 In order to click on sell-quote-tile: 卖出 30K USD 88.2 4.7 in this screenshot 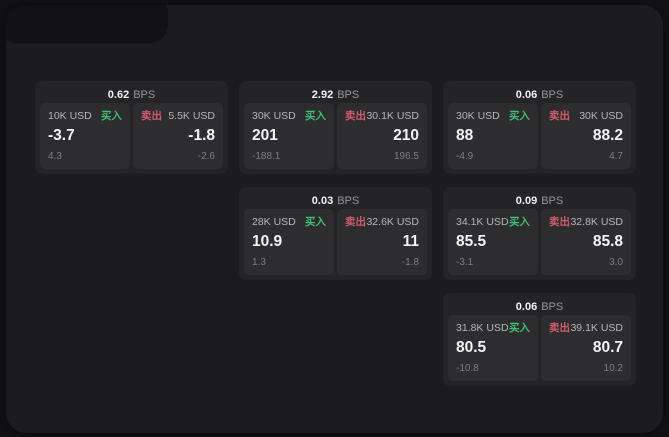, I will do `click(586, 136)`.